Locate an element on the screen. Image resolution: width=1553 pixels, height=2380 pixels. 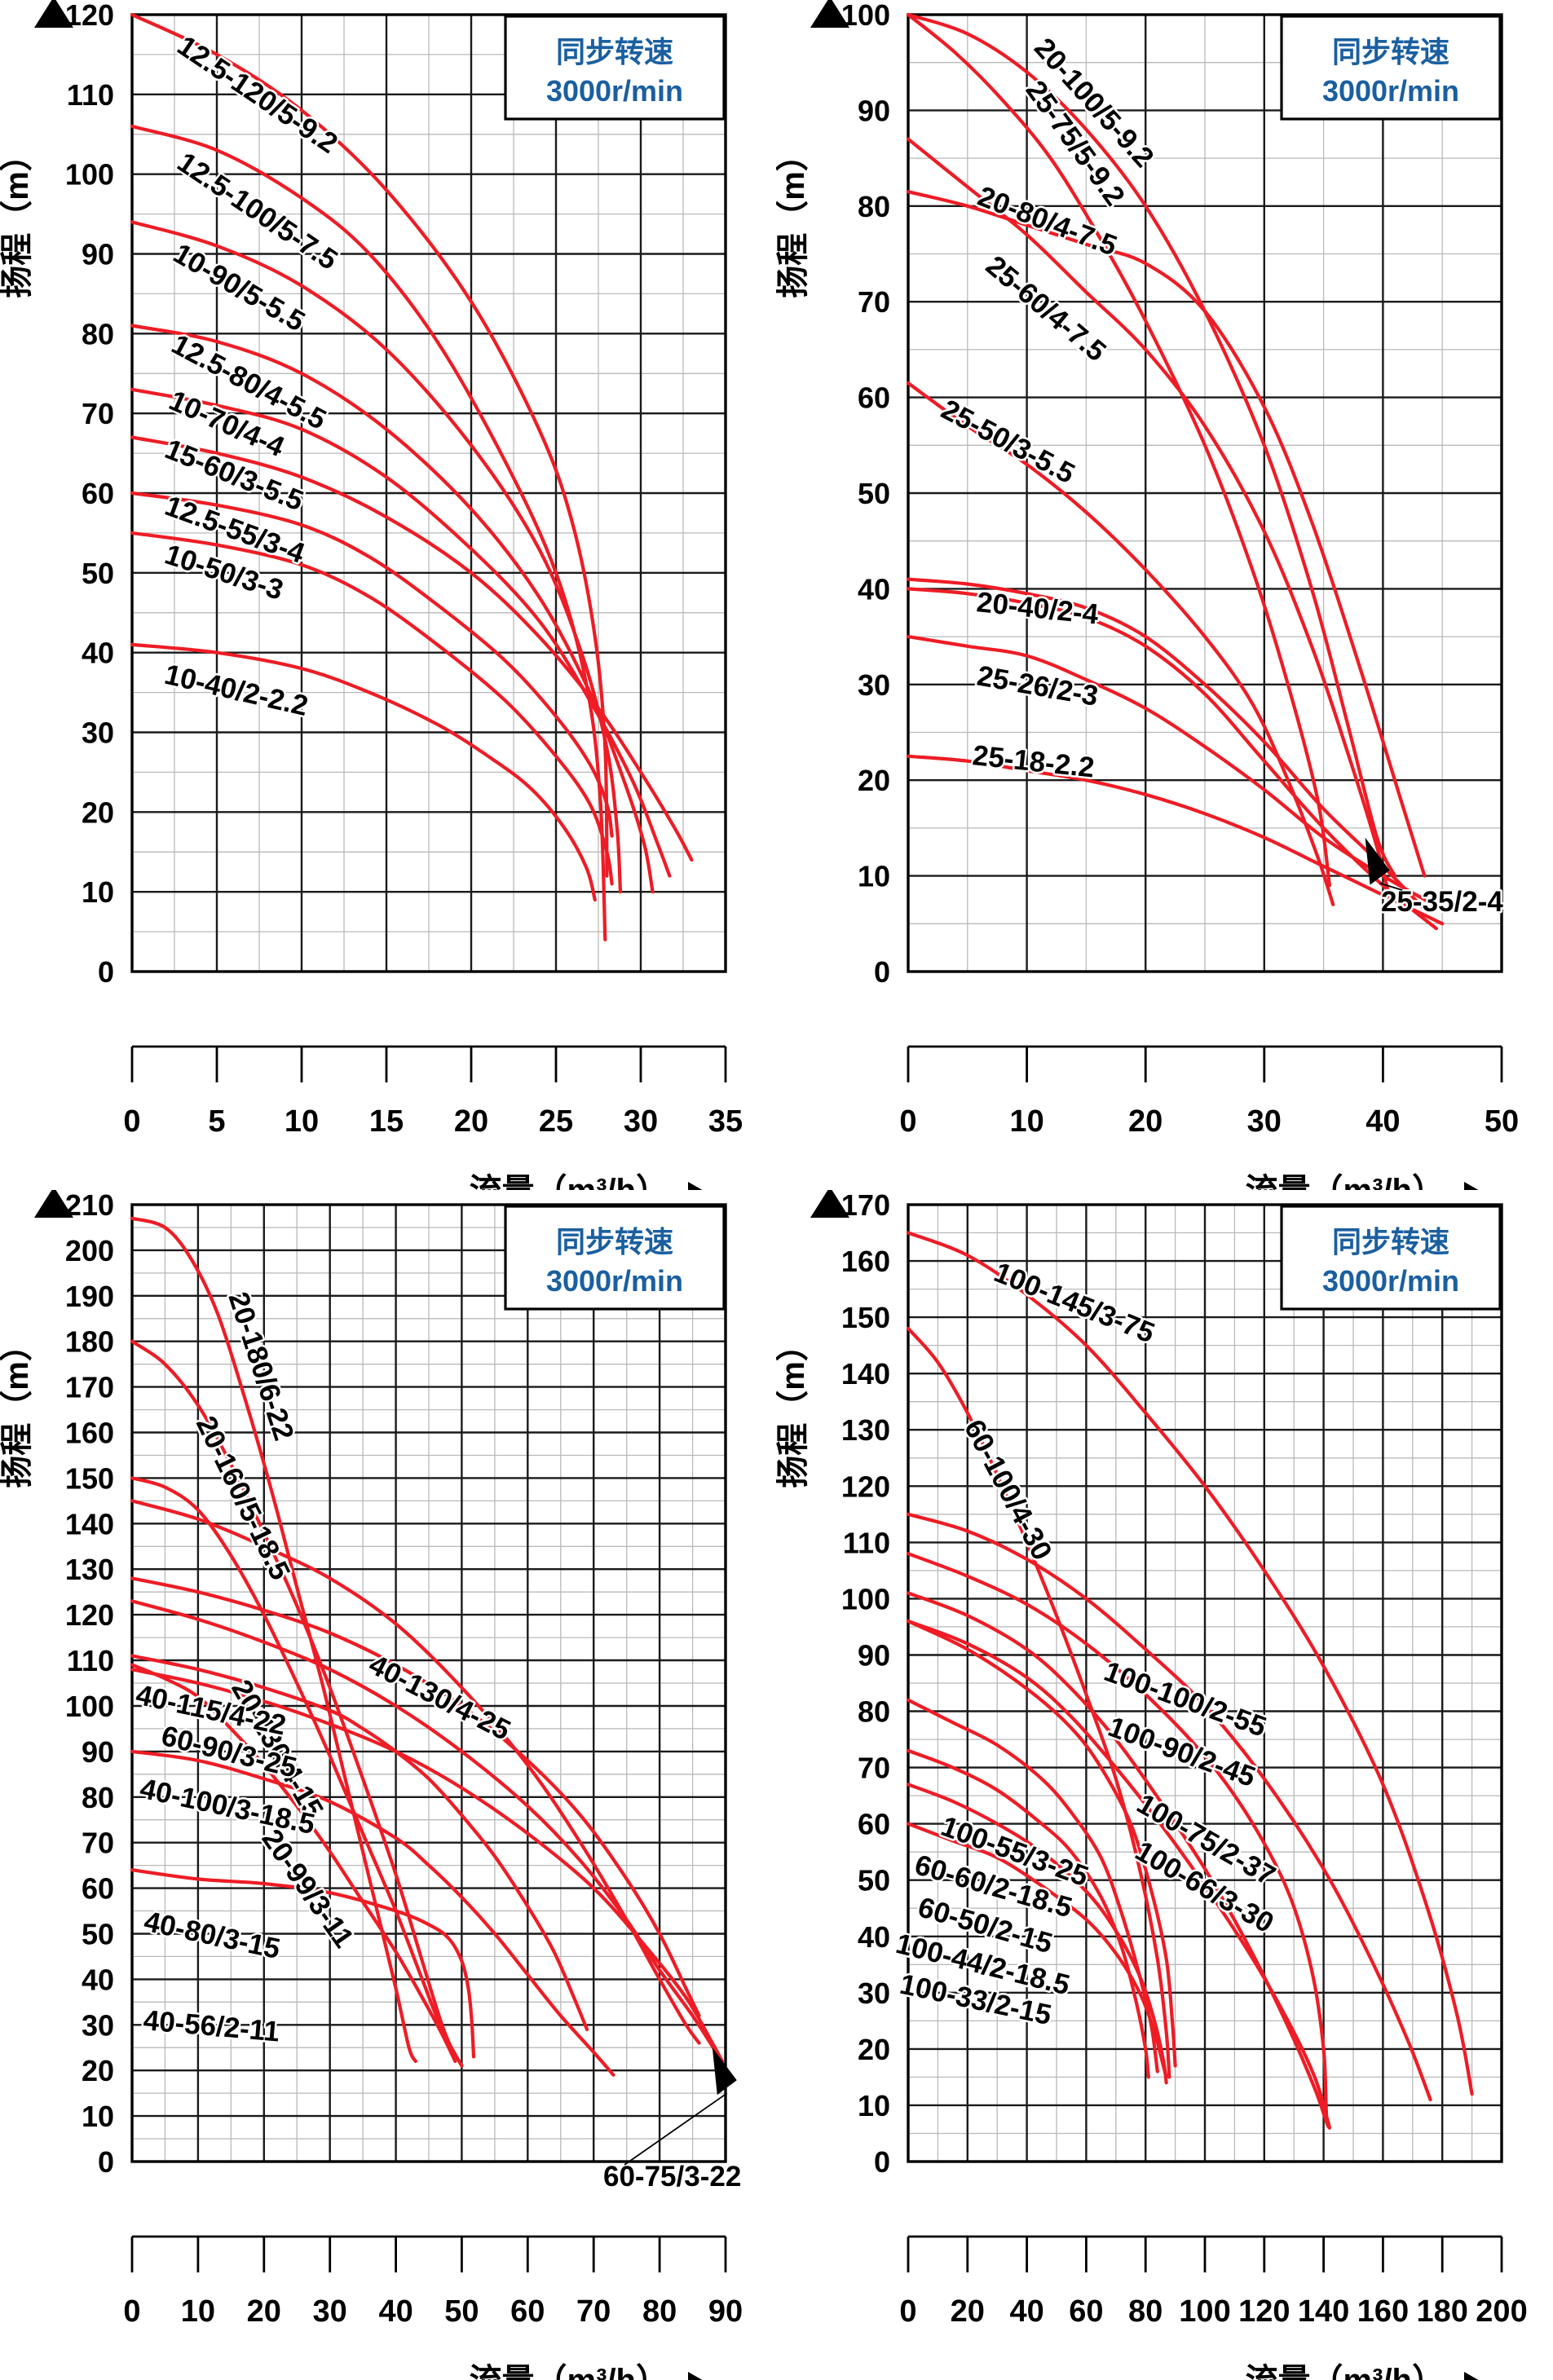
performance-curve: 10-90/5-5.5 is located at coordinates (376, 557).